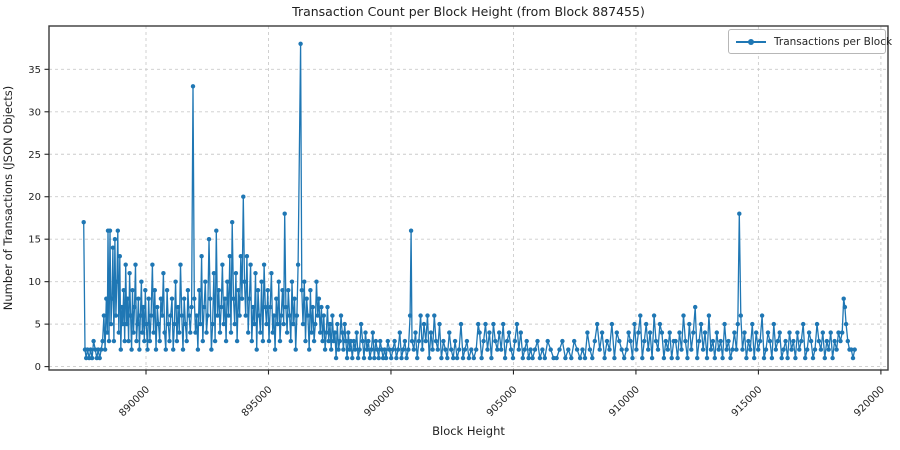 This screenshot has height=450, width=900. What do you see at coordinates (34, 112) in the screenshot?
I see `y-tick-label: 30` at bounding box center [34, 112].